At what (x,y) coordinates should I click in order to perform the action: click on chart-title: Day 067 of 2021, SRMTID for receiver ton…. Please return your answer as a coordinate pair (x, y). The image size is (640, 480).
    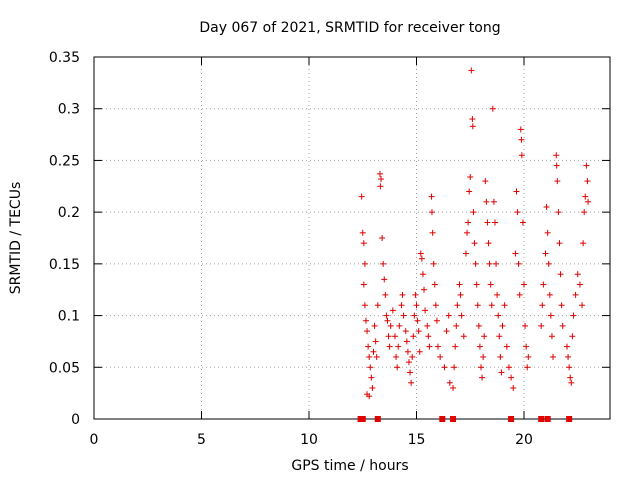
    Looking at the image, I should click on (349, 28).